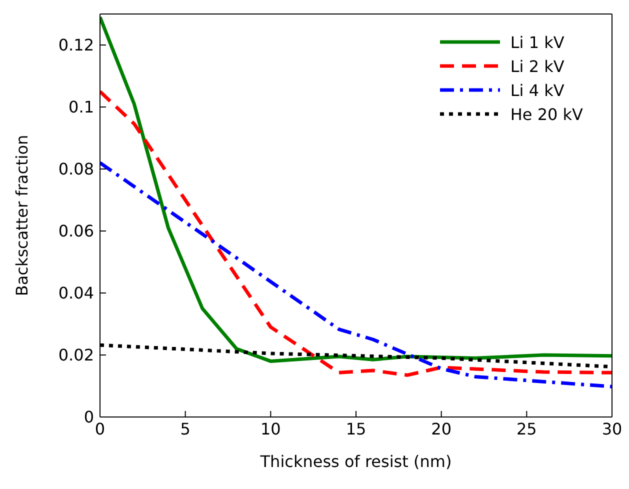  Describe the element at coordinates (22, 215) in the screenshot. I see `y-axis-title: Backscatter fraction` at that location.